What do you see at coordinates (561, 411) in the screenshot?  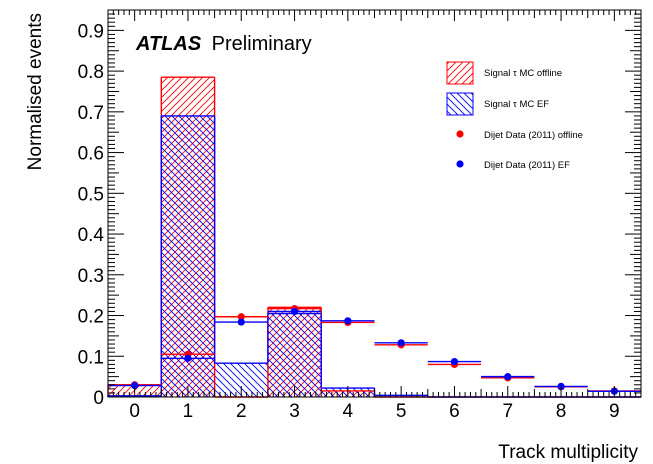 I see `x-tick-label-8: 8` at bounding box center [561, 411].